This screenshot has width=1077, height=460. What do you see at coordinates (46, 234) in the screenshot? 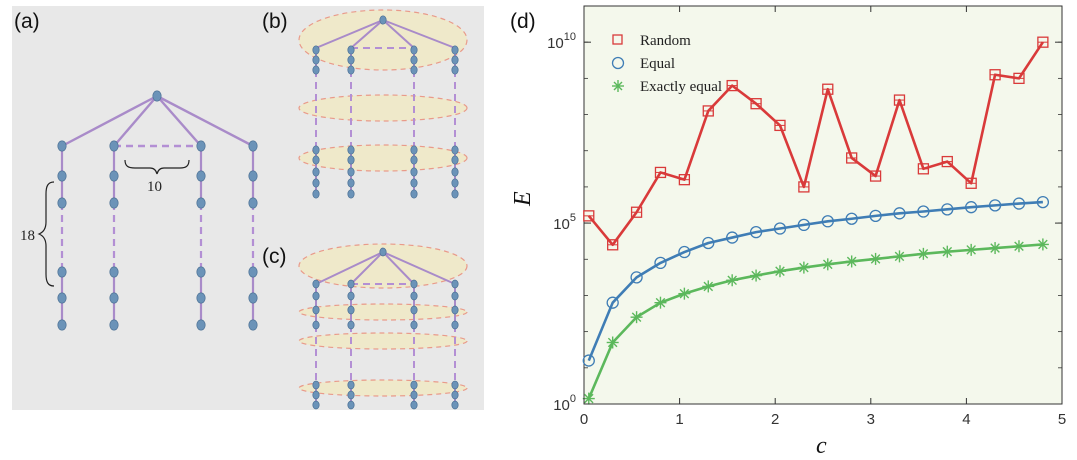
I see `brace-height` at bounding box center [46, 234].